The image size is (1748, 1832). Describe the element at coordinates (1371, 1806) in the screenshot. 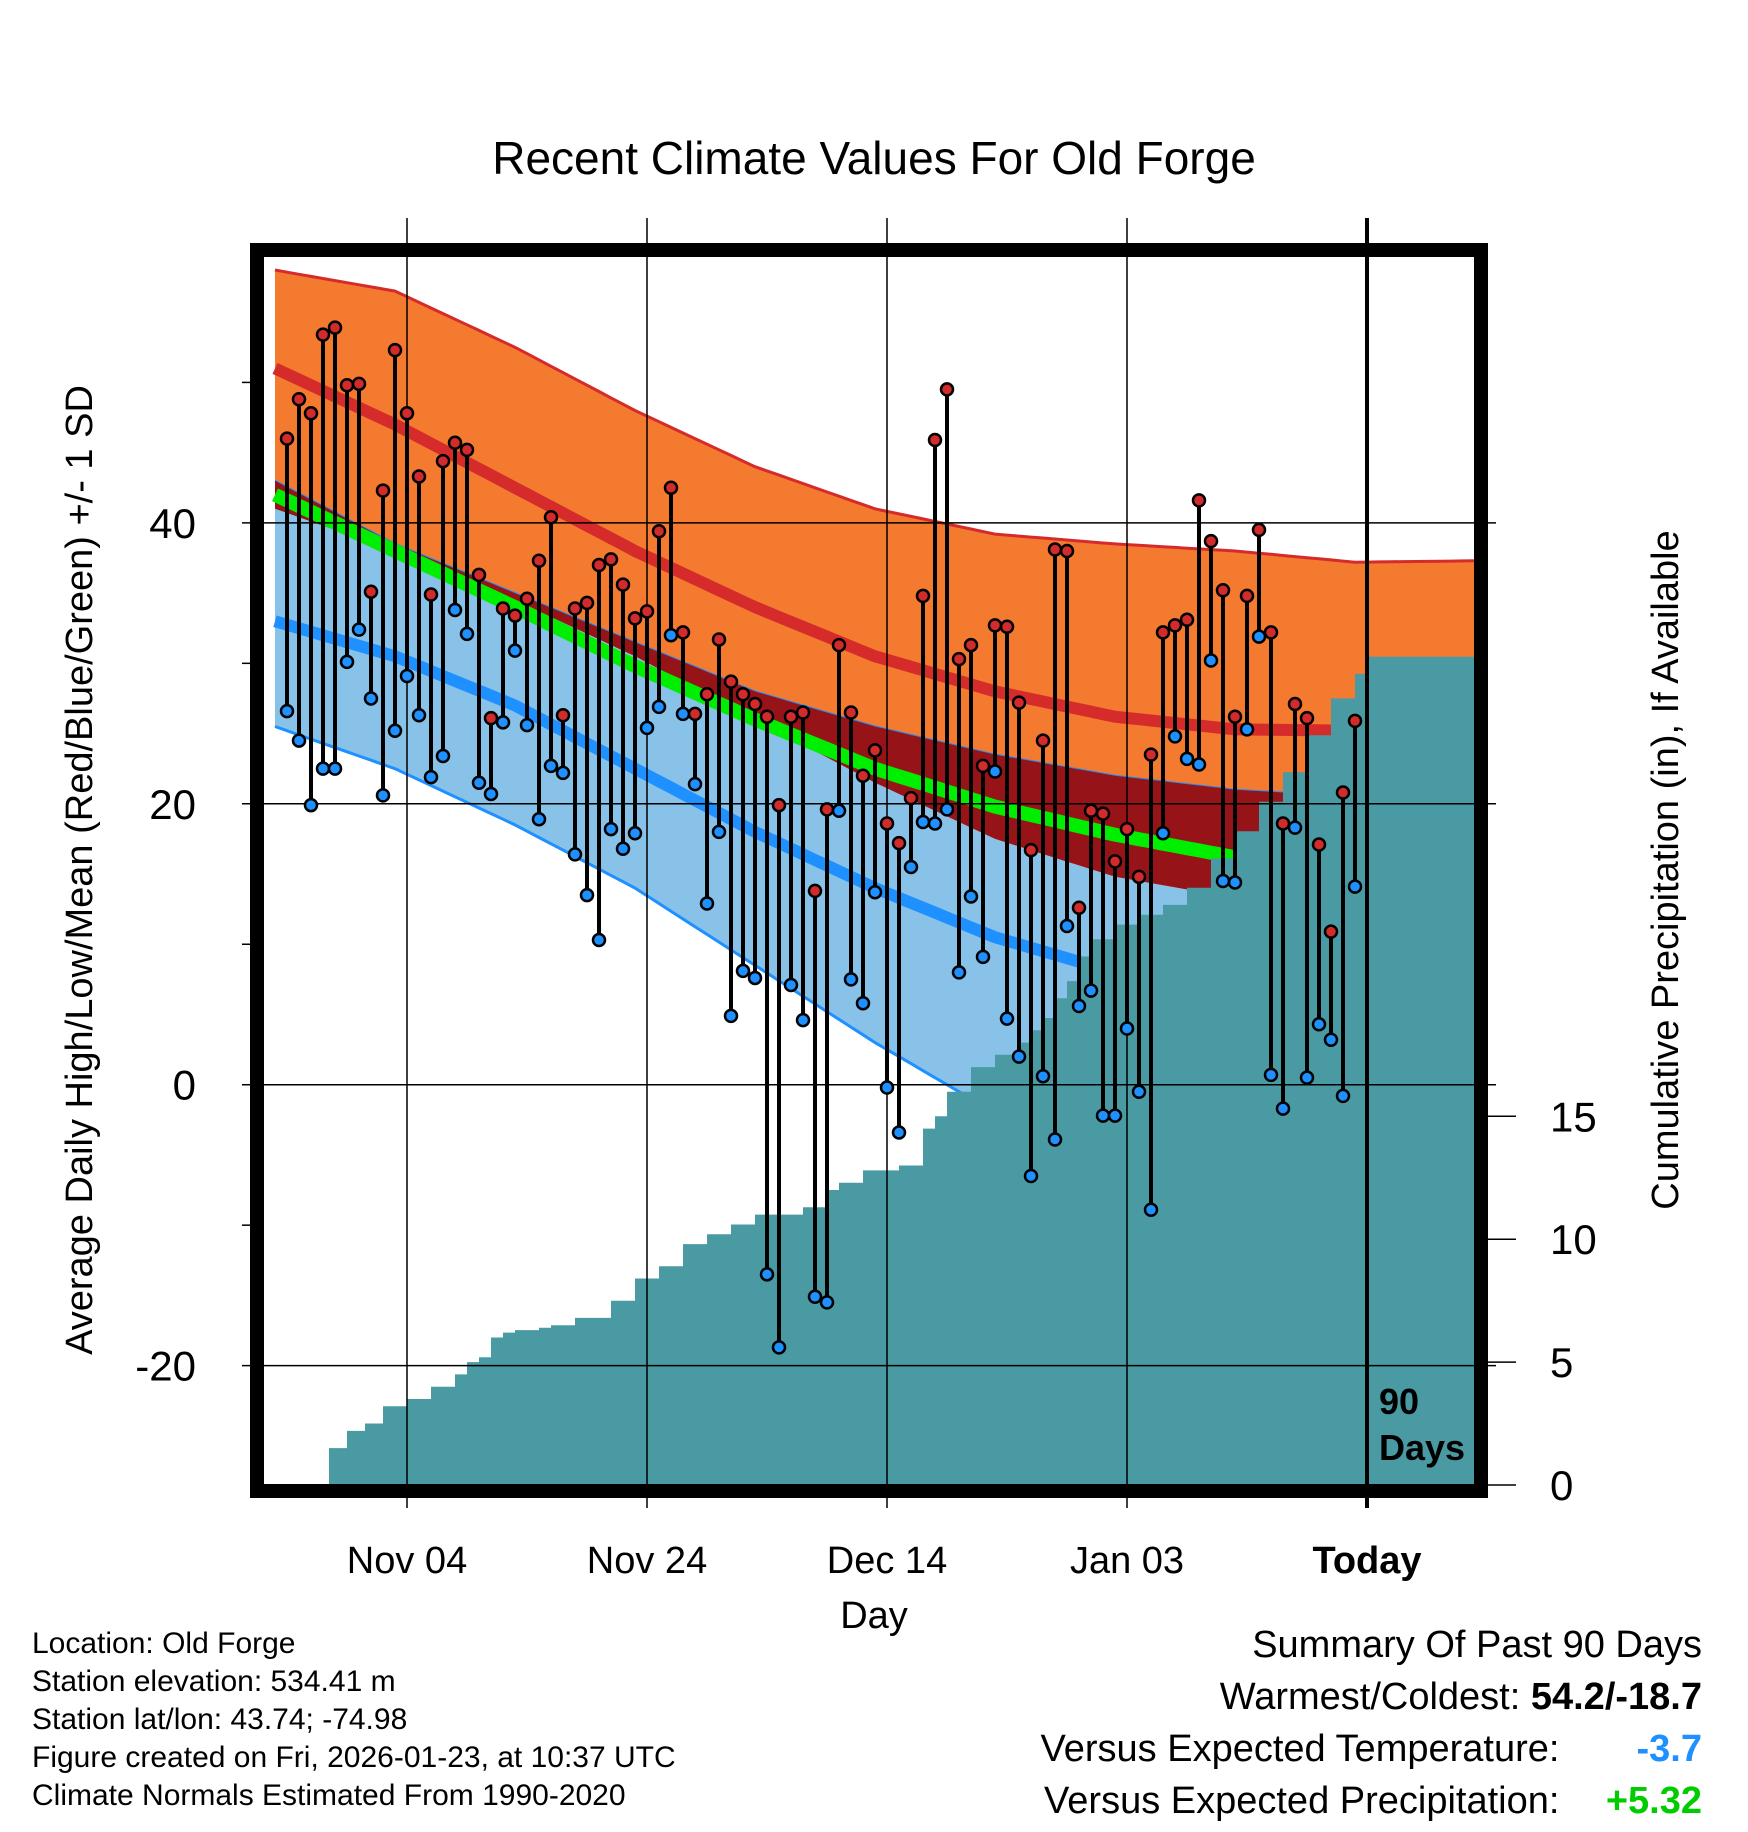

I see `precip-row: Versus Expected Precipitation: +5.32` at that location.